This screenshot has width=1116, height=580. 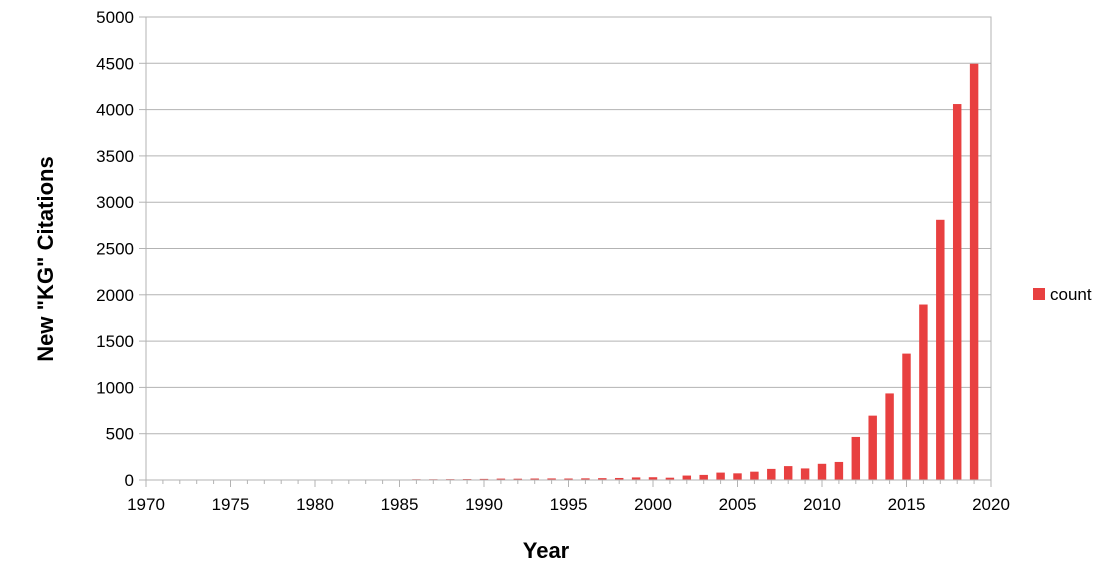 What do you see at coordinates (45, 258) in the screenshot?
I see `y-axis-title: New "KG" Citations` at bounding box center [45, 258].